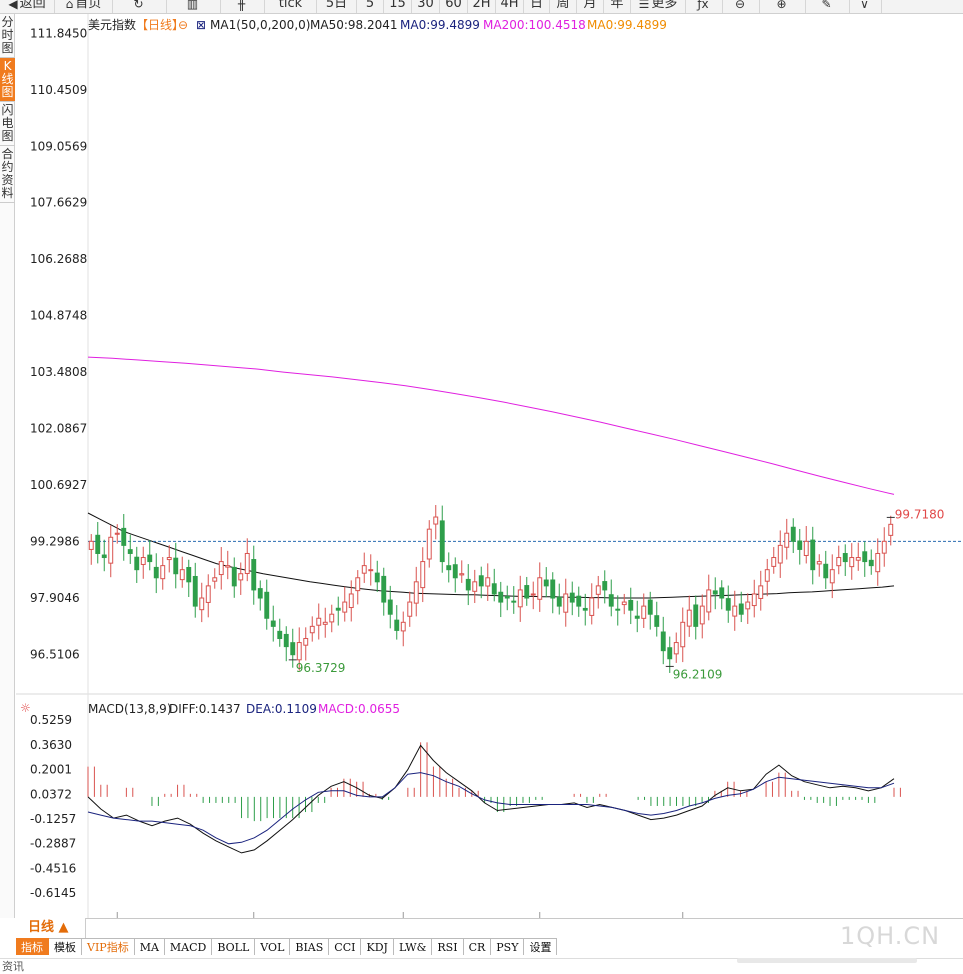 The image size is (963, 974). I want to click on toolbar-label: 周, so click(563, 5).